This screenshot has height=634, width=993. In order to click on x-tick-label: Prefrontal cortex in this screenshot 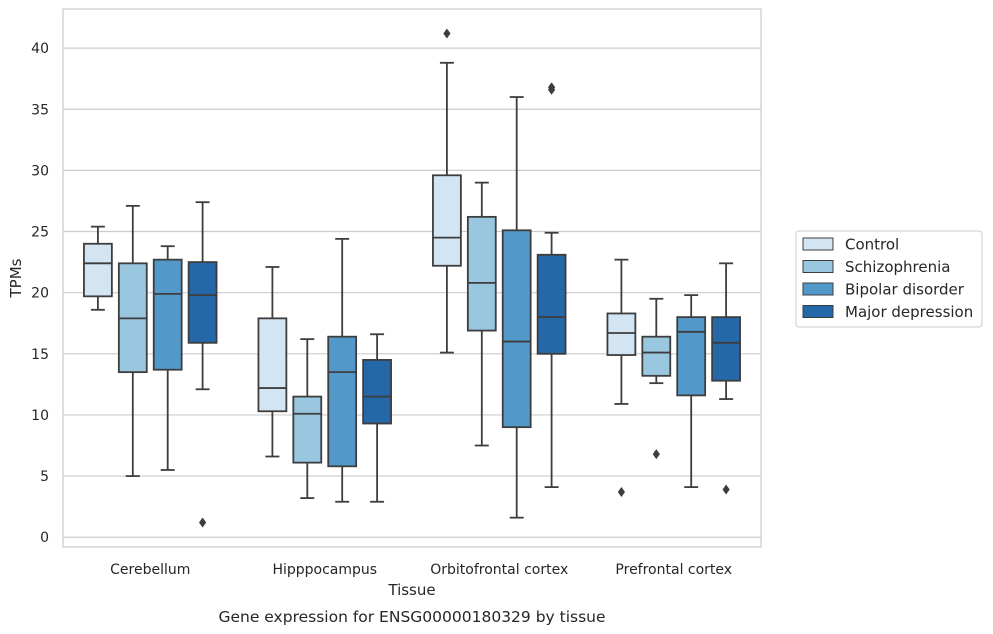, I will do `click(673, 570)`.